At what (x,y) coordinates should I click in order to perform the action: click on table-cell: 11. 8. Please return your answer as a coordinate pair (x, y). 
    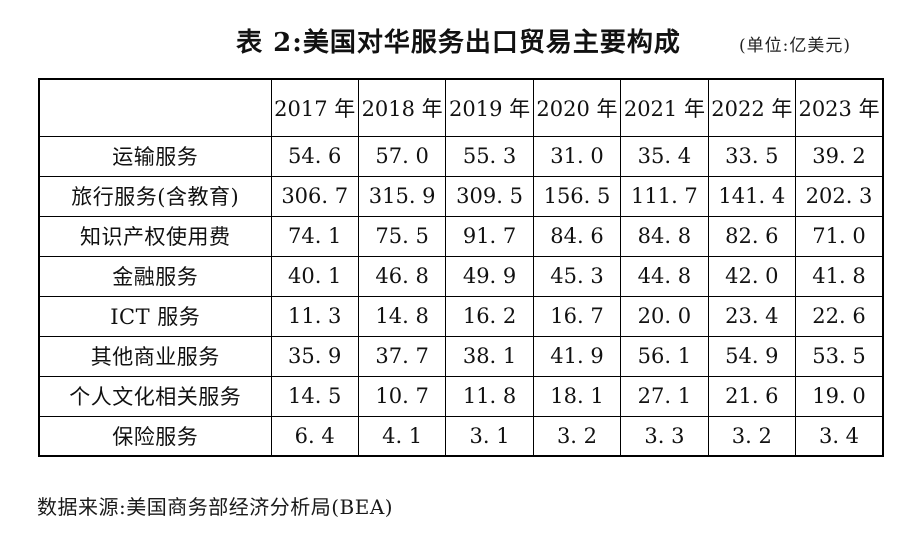
    Looking at the image, I should click on (489, 396).